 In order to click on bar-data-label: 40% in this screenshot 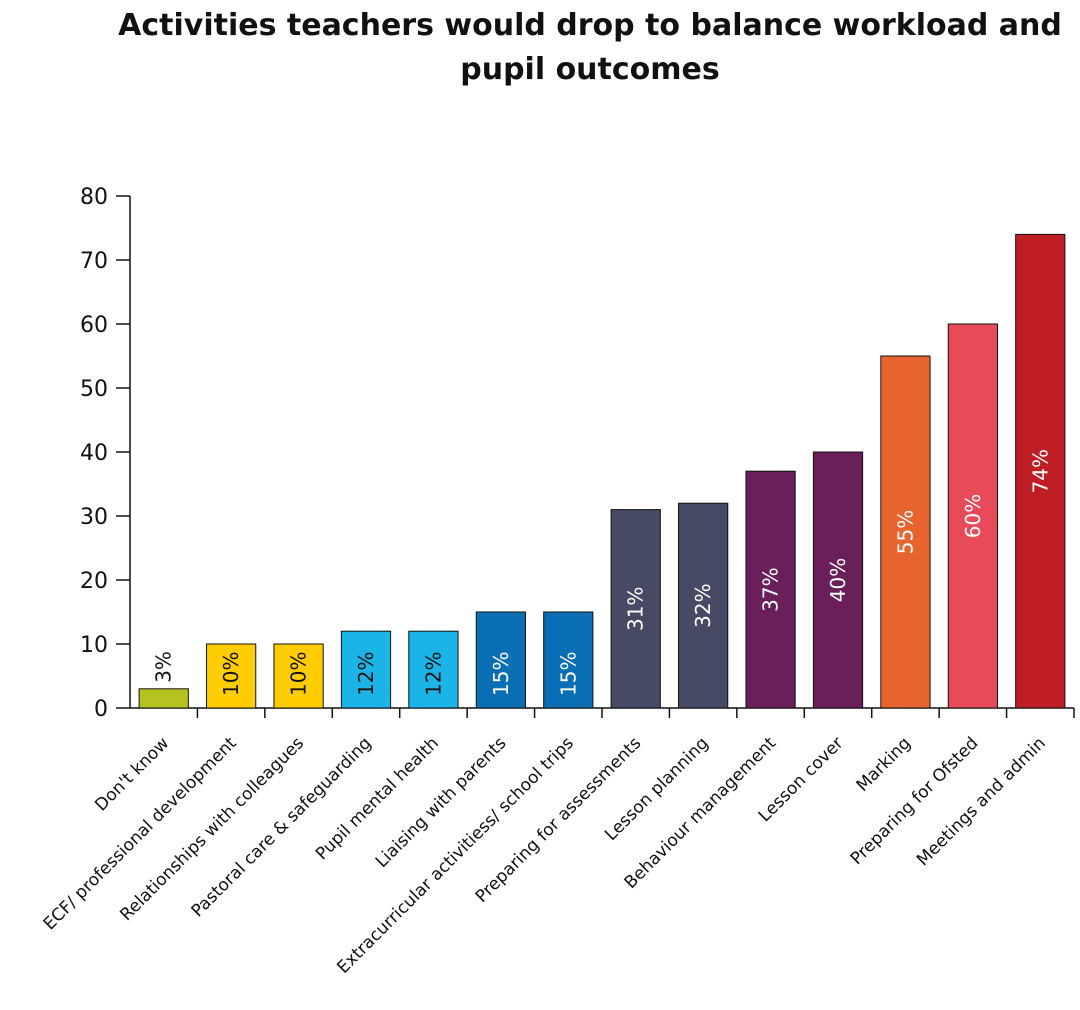, I will do `click(838, 580)`.